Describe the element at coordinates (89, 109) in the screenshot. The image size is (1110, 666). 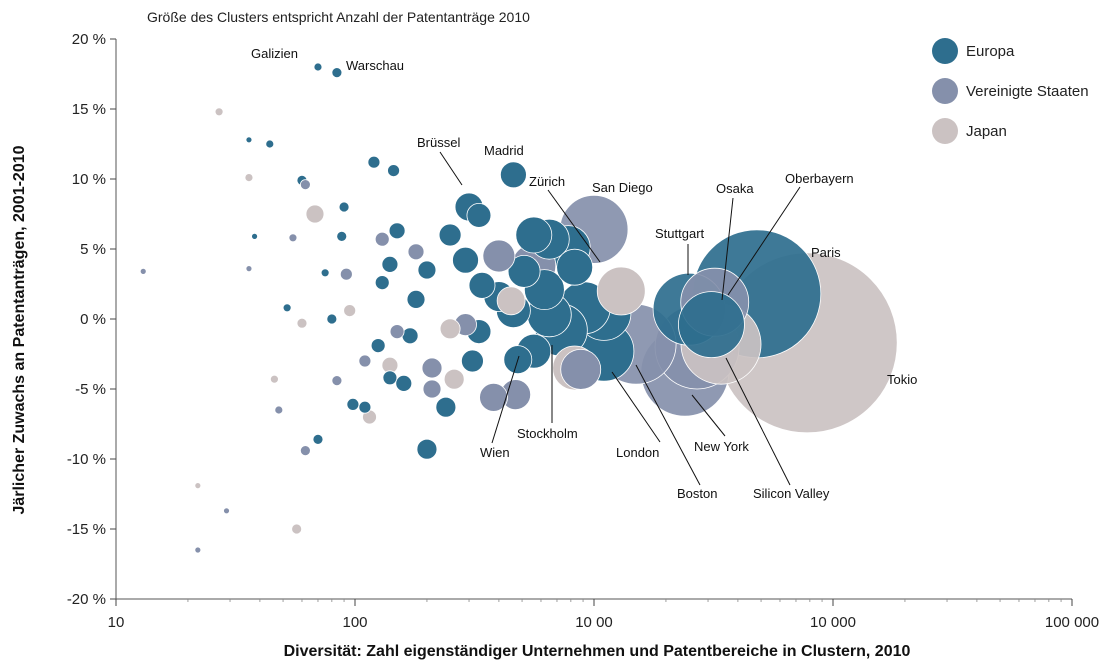
I see `y-tick-label: 15 %` at that location.